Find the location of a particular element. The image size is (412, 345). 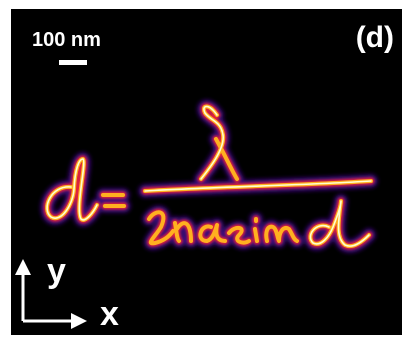

axis-y-label: y is located at coordinates (56, 271).